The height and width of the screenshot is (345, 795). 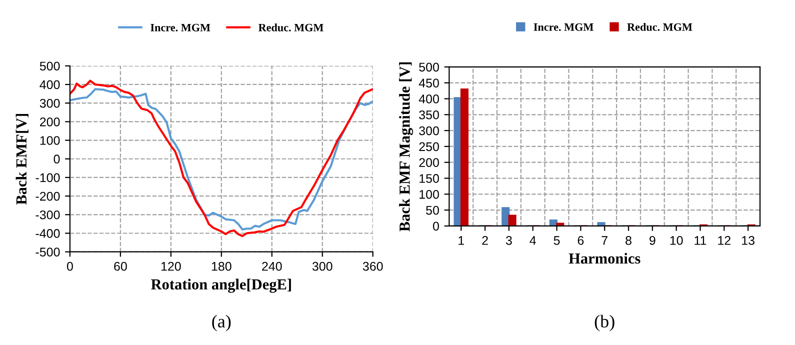 What do you see at coordinates (222, 266) in the screenshot?
I see `x-tick-label: 180` at bounding box center [222, 266].